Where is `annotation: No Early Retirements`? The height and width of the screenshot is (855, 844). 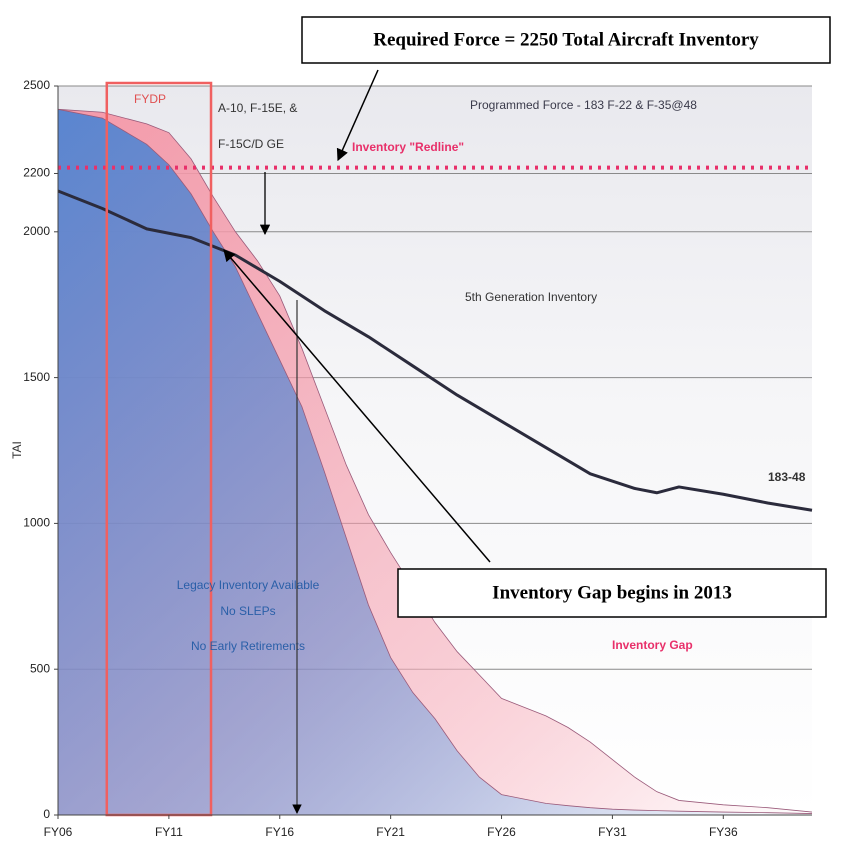
annotation: No Early Retirements is located at coordinates (248, 646).